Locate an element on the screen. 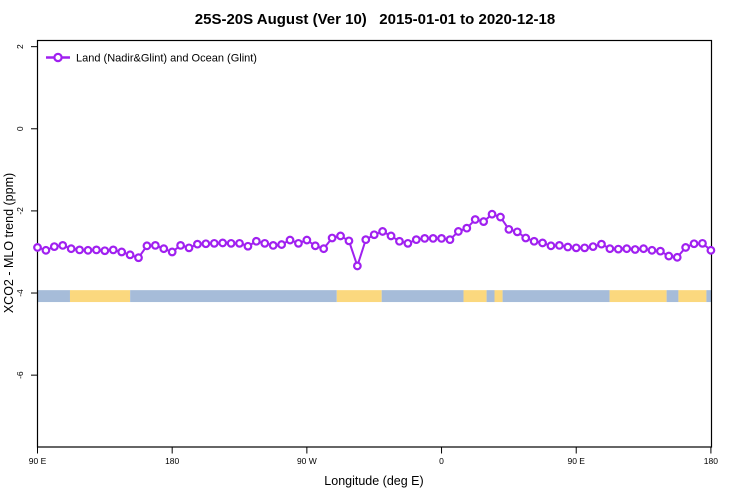  y-tick-label: 2 is located at coordinates (20, 46).